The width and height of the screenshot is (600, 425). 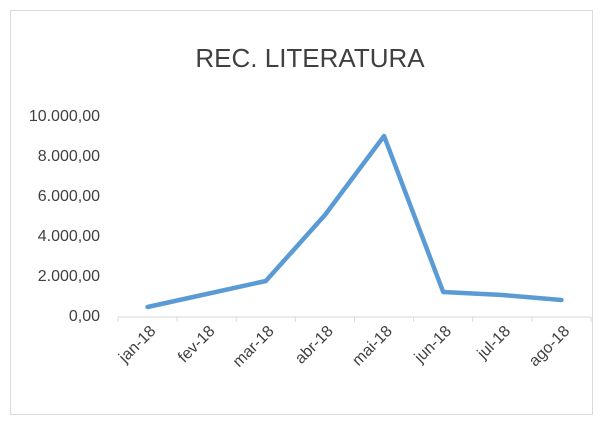 I want to click on y-tick-label: 8.000,00, so click(x=69, y=156).